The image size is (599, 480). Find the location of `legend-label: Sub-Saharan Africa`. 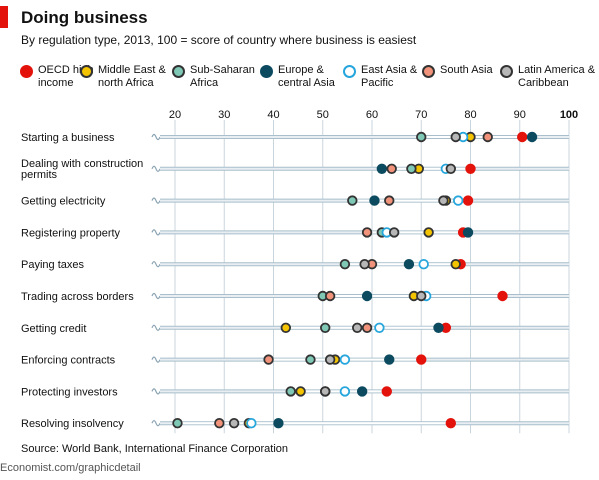

legend-label: Sub-Saharan Africa is located at coordinates (222, 76).